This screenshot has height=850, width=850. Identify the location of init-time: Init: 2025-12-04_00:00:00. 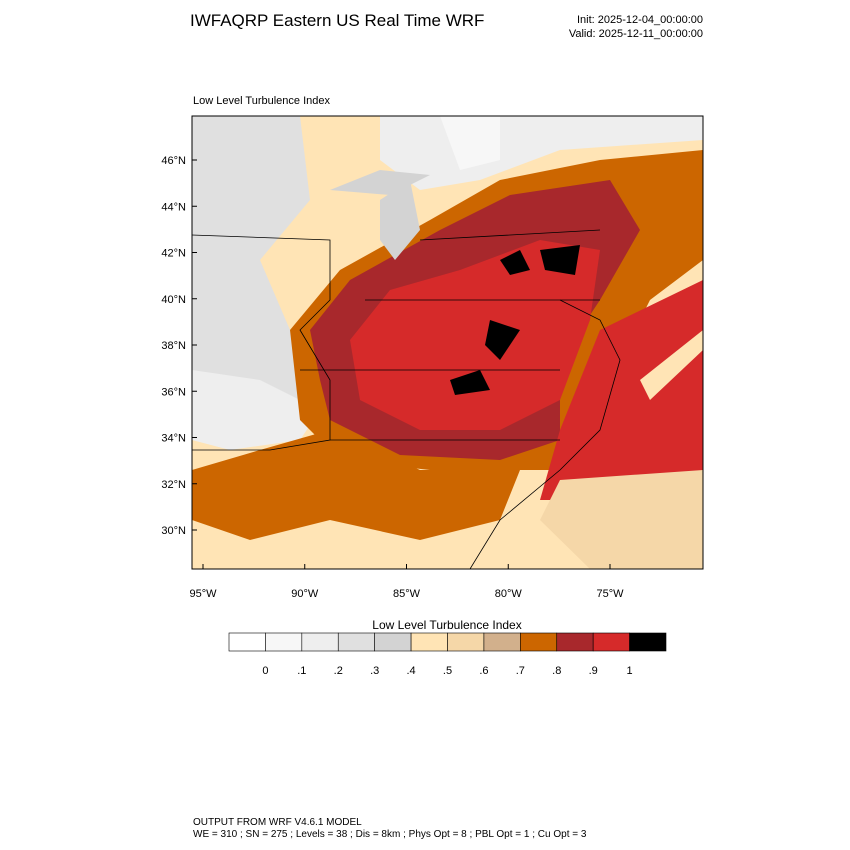
(640, 20).